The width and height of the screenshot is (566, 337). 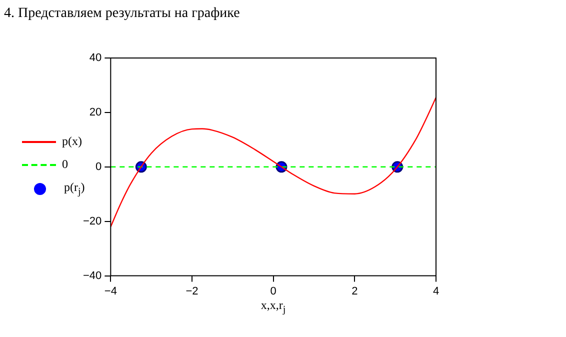 What do you see at coordinates (95, 112) in the screenshot?
I see `y-tick-label: 20` at bounding box center [95, 112].